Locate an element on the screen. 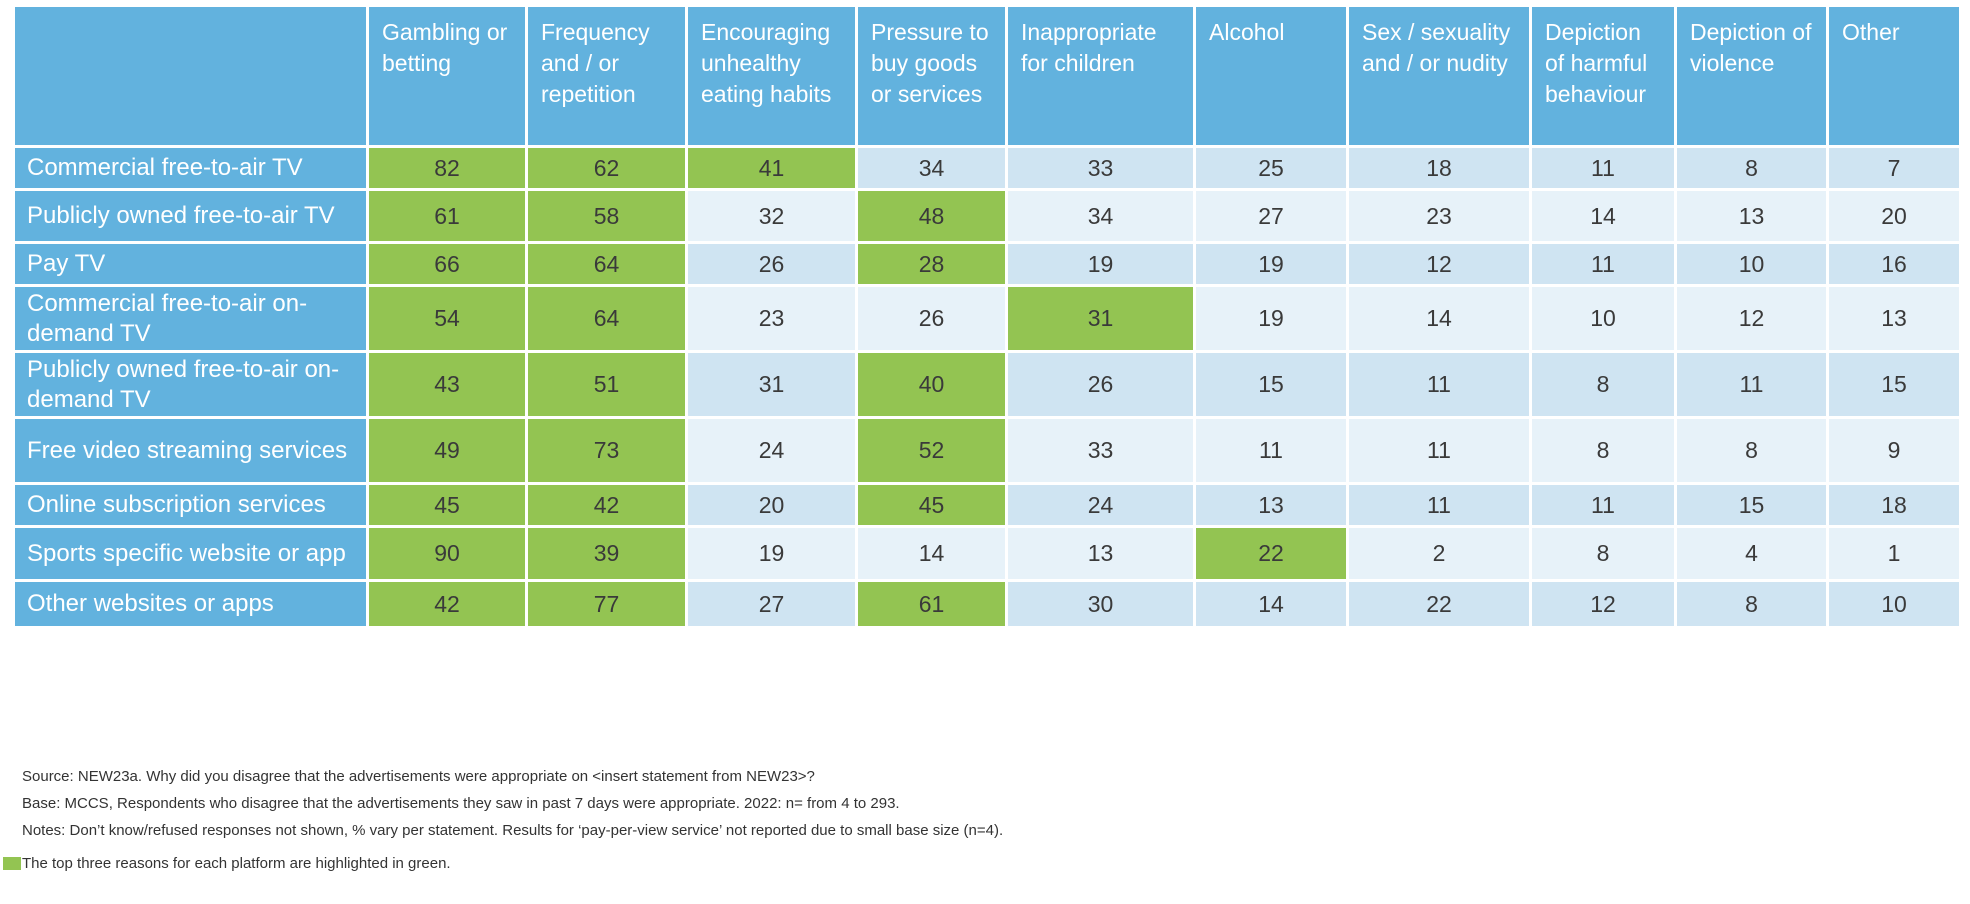 The width and height of the screenshot is (1970, 904). column-header: Alcohol is located at coordinates (1271, 76).